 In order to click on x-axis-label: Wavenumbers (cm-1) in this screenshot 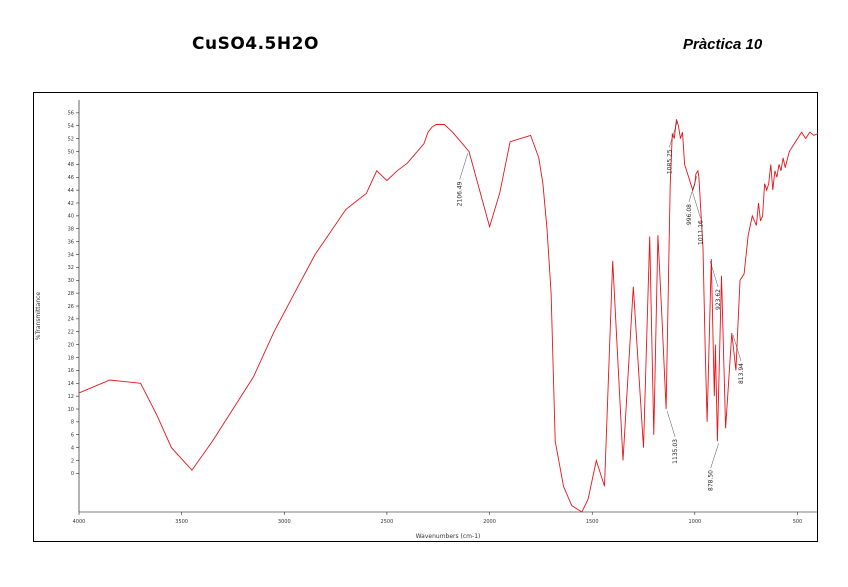, I will do `click(448, 536)`.